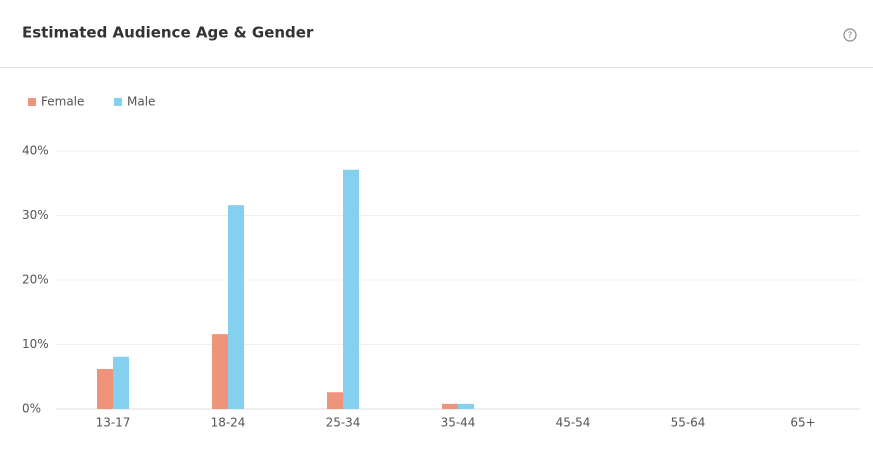 This screenshot has width=873, height=450. I want to click on legend-label: Female, so click(62, 102).